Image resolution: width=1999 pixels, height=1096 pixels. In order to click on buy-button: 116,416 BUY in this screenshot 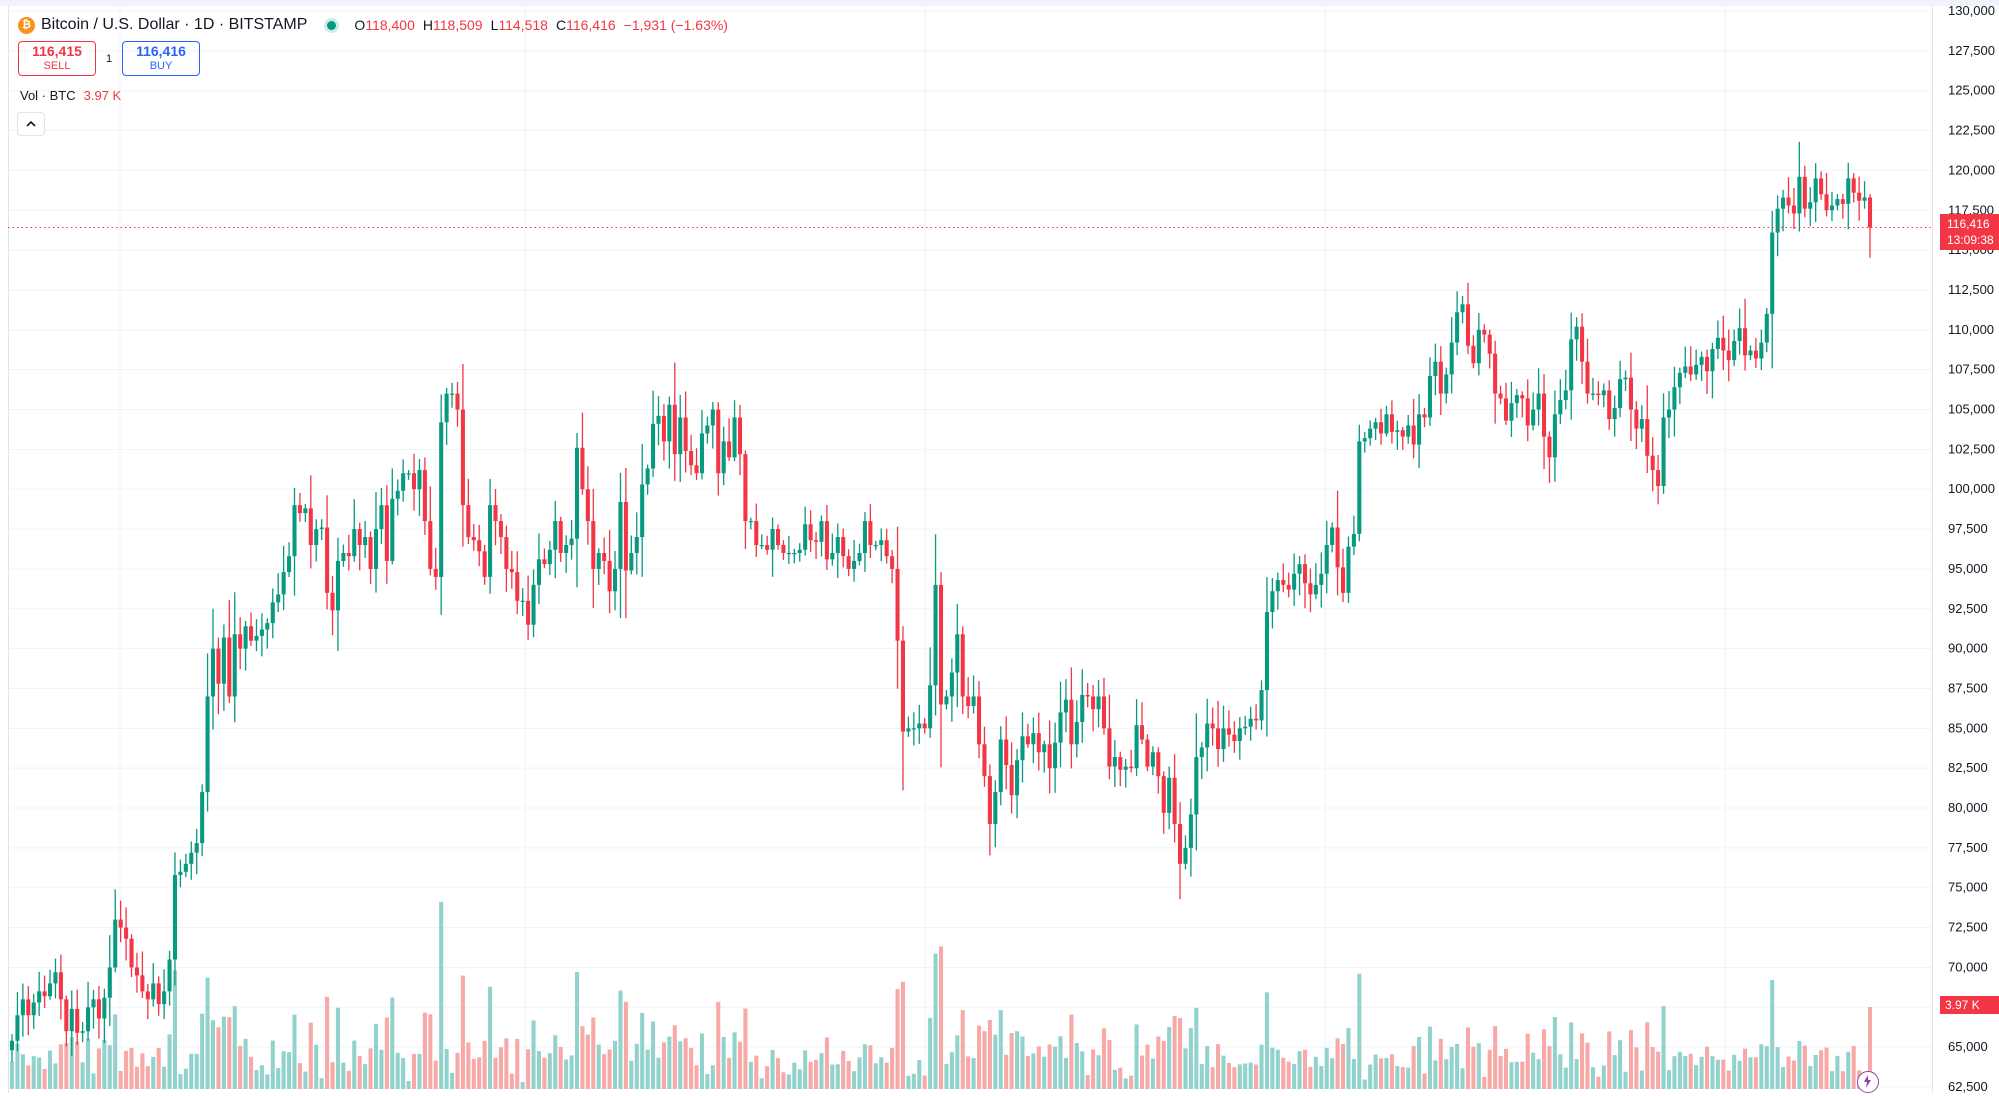, I will do `click(161, 58)`.